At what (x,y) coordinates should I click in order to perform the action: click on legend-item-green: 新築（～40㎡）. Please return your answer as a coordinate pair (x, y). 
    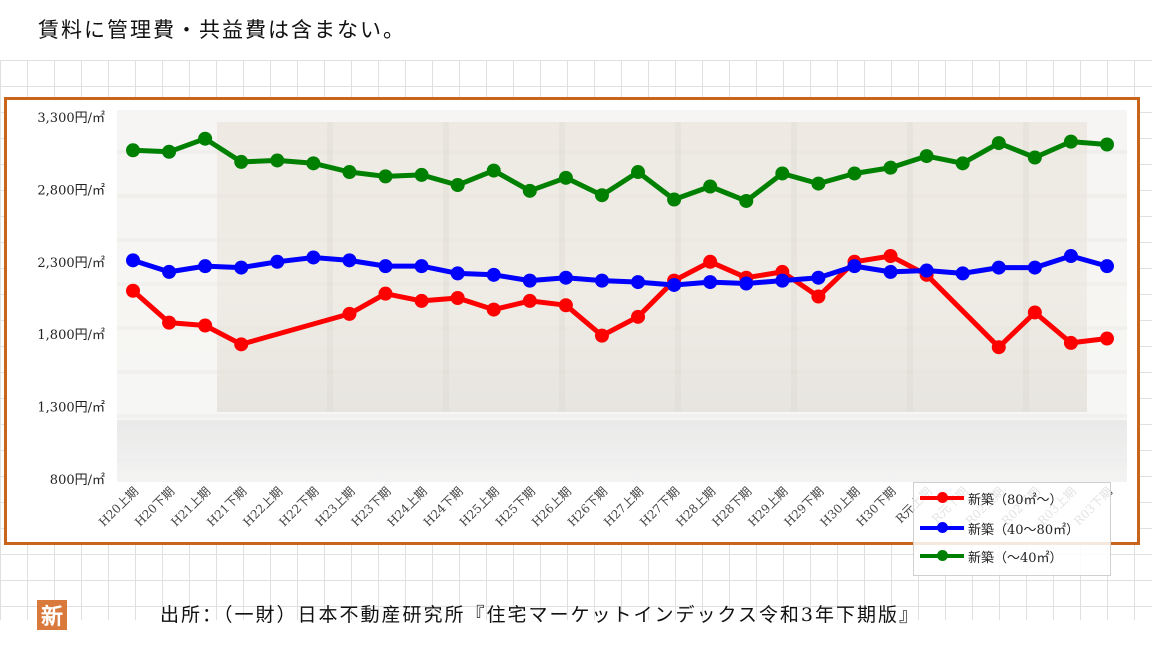
    Looking at the image, I should click on (991, 556).